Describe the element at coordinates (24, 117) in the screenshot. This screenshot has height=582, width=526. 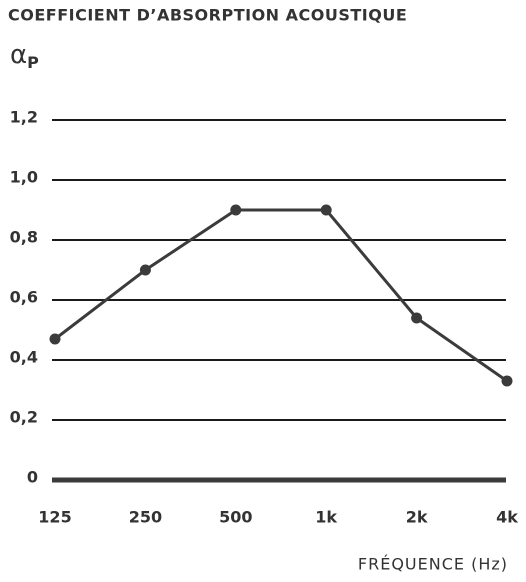
I see `y-tick-label: 1,2` at that location.